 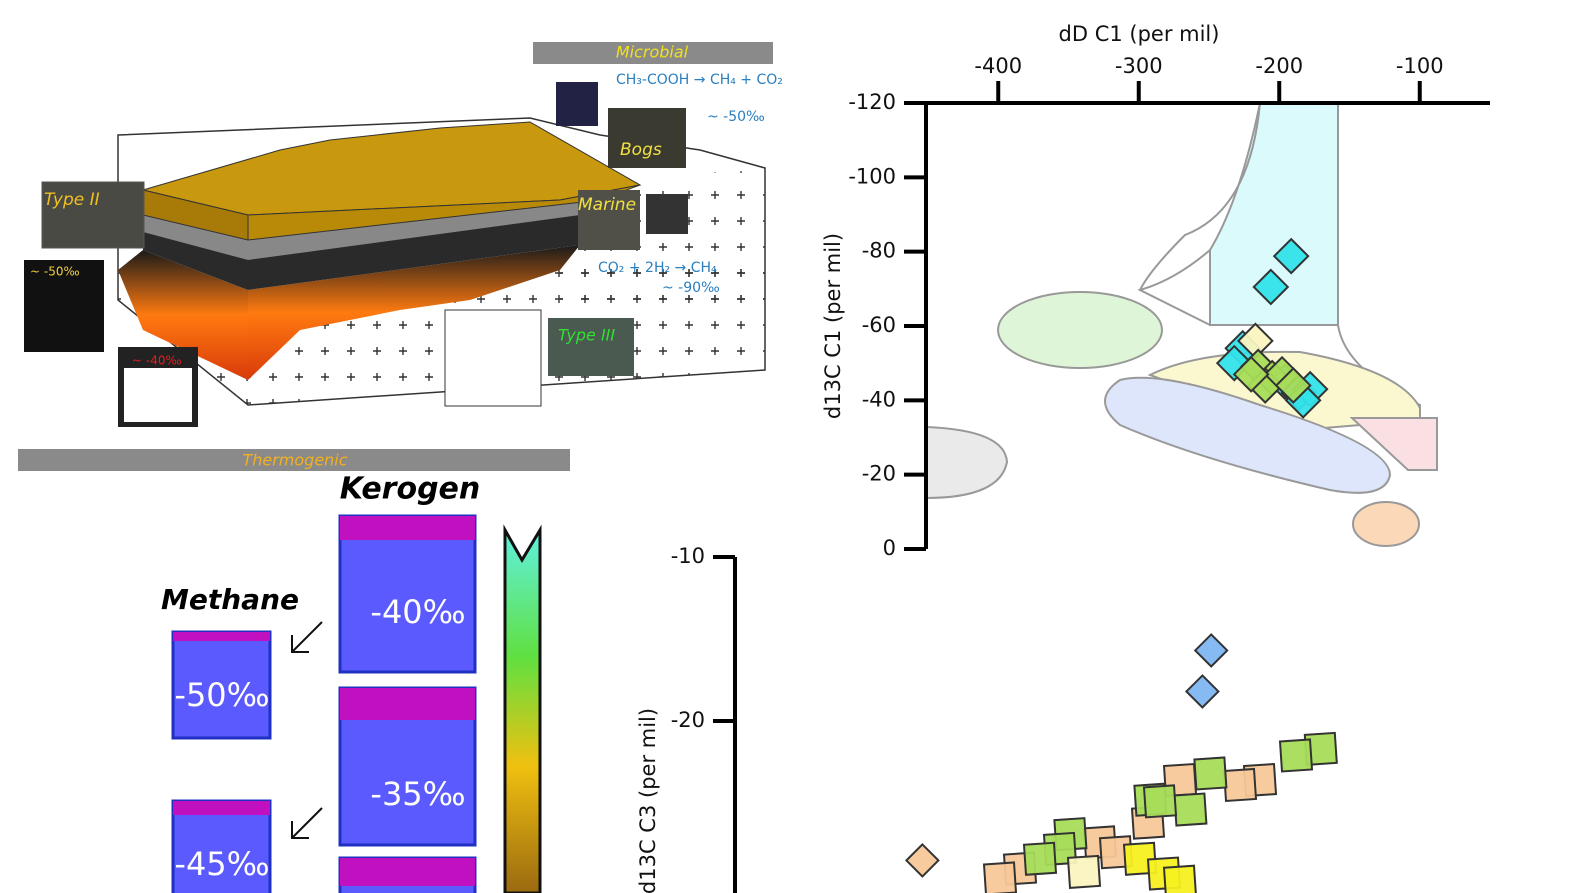 I want to click on y-tick-label: -120, so click(x=872, y=102).